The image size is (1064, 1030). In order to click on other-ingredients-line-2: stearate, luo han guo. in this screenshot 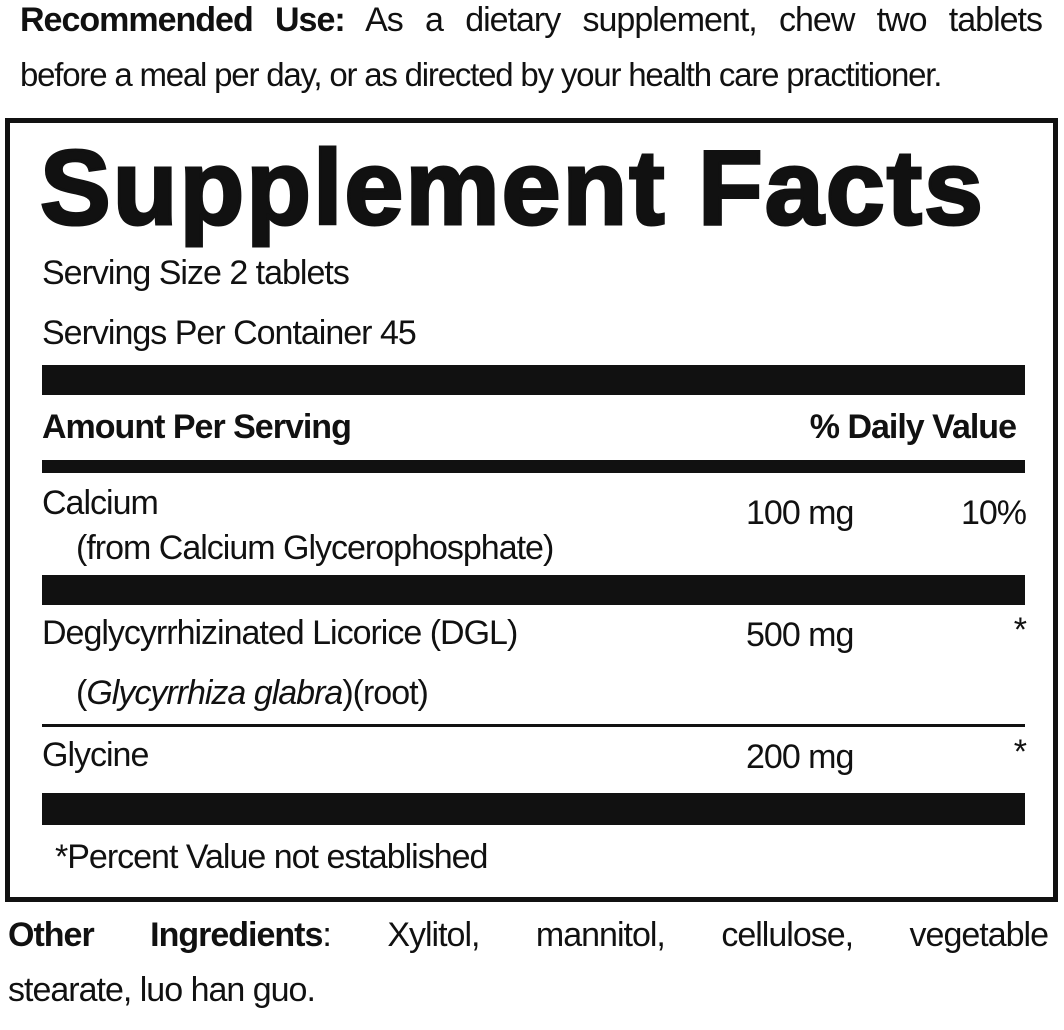, I will do `click(162, 990)`.